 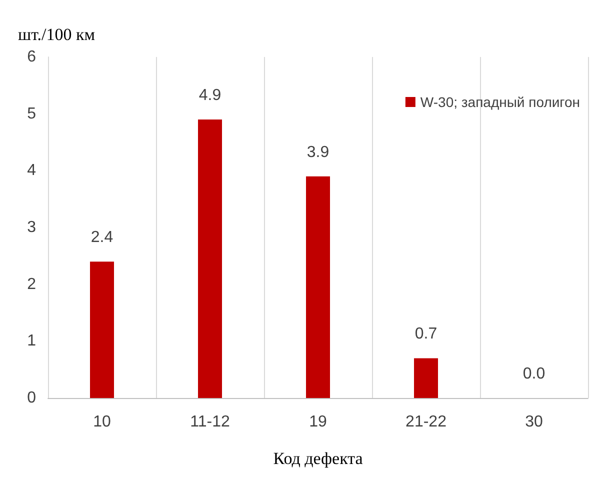 What do you see at coordinates (500, 102) in the screenshot?
I see `legend-label: W-30; западный полигон` at bounding box center [500, 102].